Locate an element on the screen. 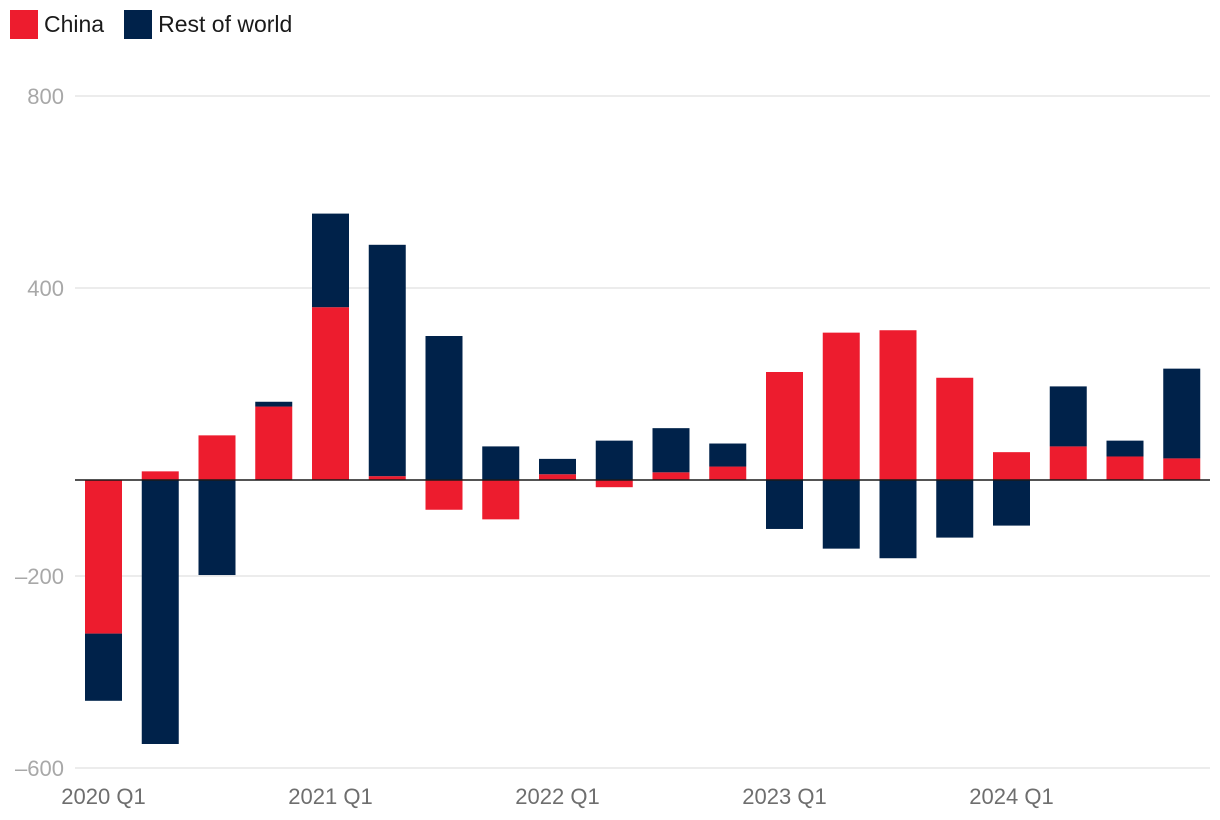 This screenshot has width=1220, height=820. x-tick-label: 2020 Q1 is located at coordinates (103, 796).